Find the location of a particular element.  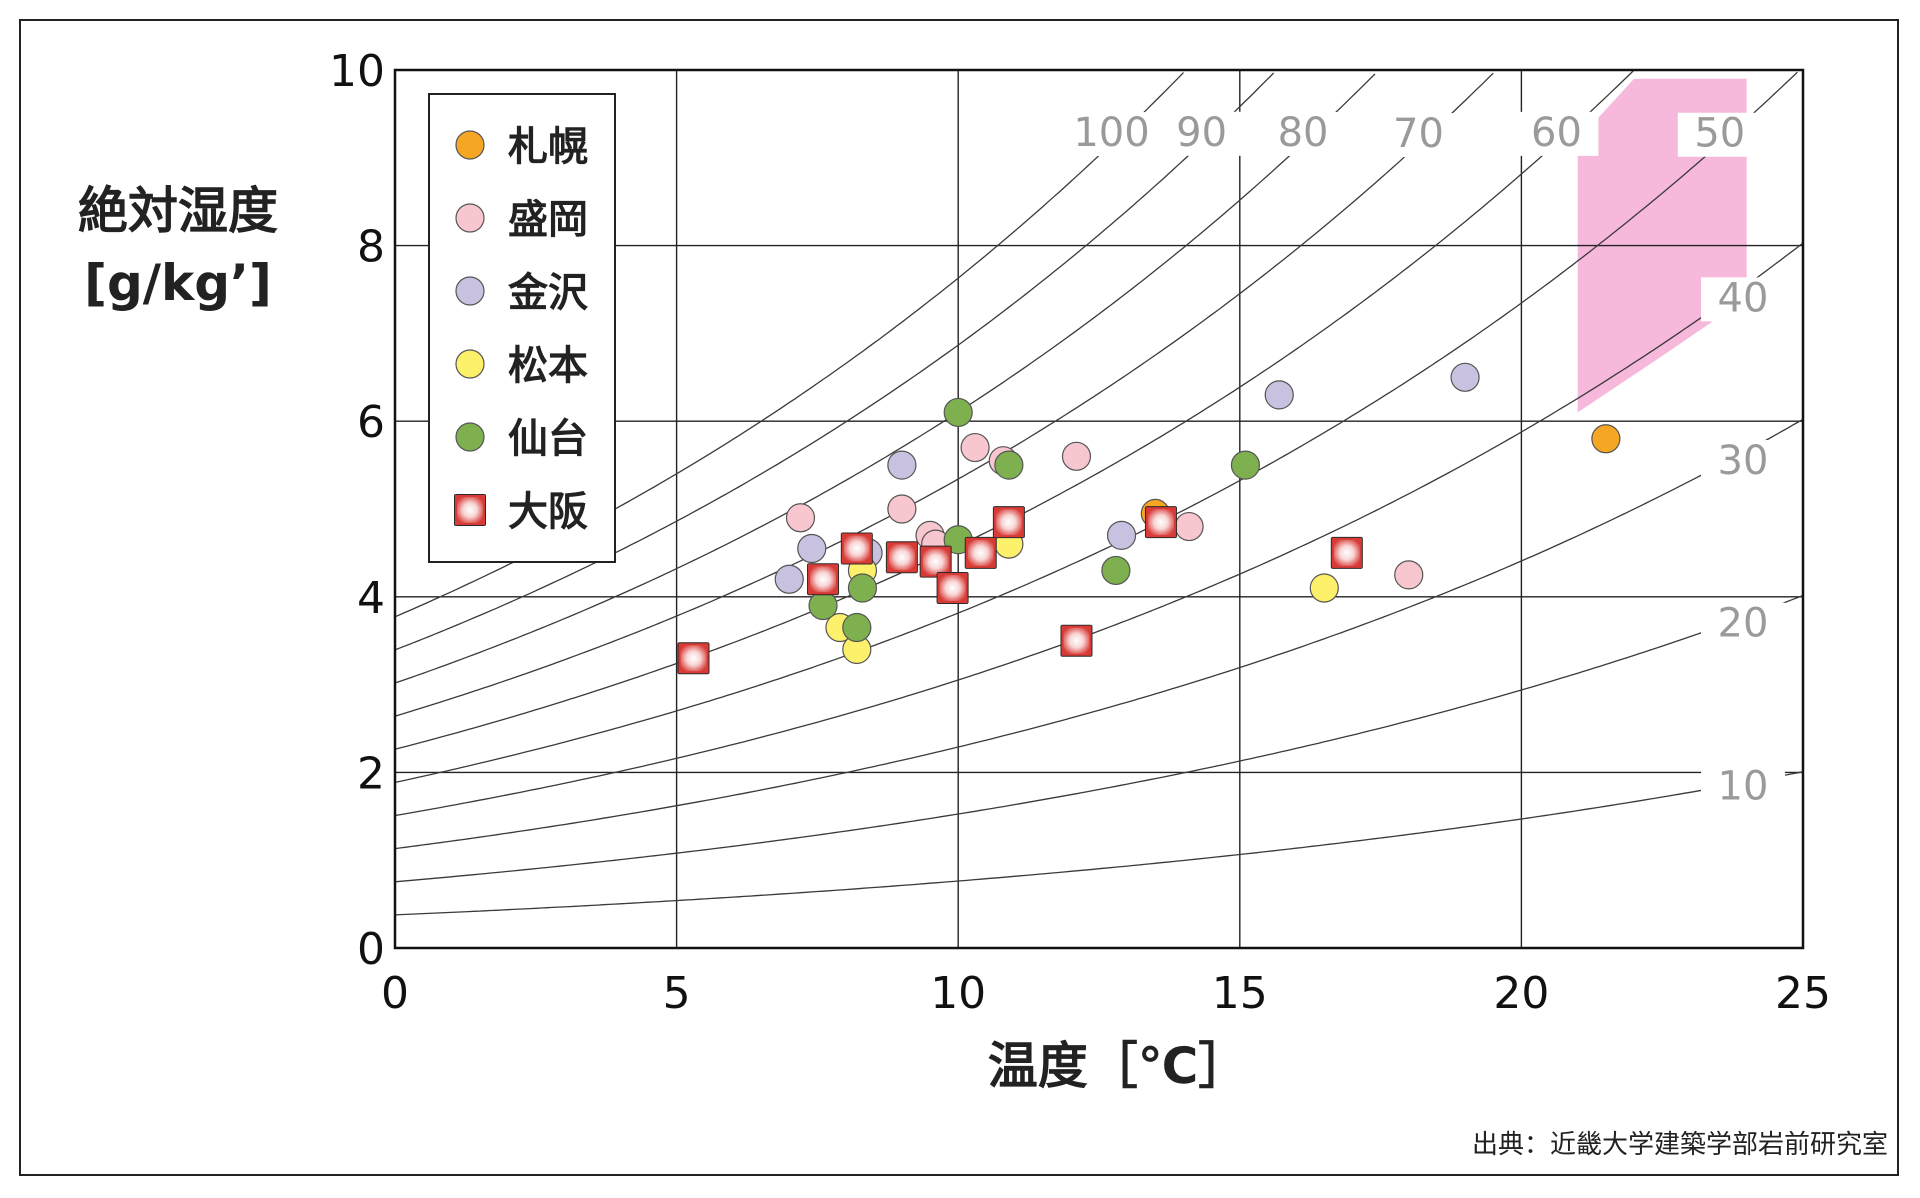

legend-label: 松本 is located at coordinates (548, 366).